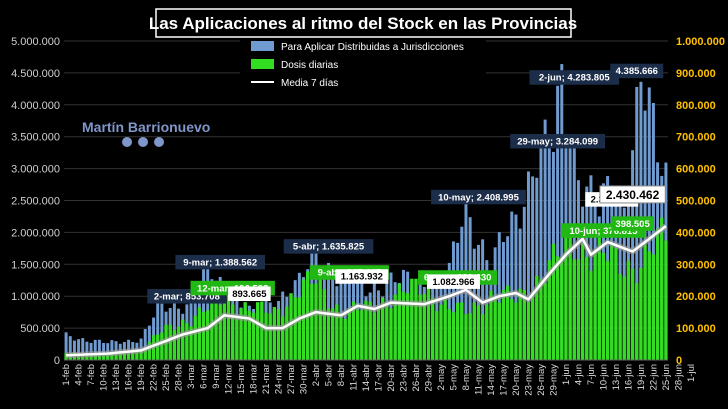 The width and height of the screenshot is (728, 409). Describe the element at coordinates (35, 297) in the screenshot. I see `left-axis-tick-label: 1.000.000` at that location.